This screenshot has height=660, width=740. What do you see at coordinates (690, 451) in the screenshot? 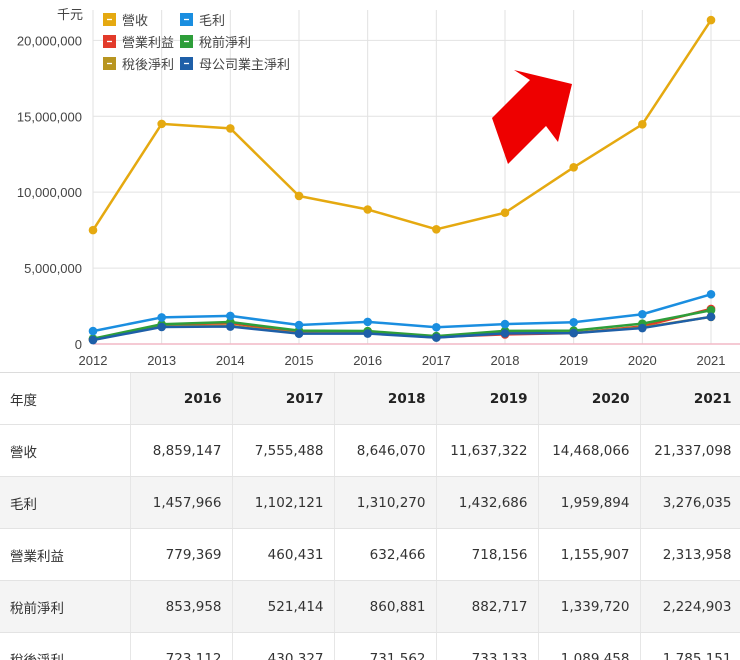
I see `table-cell-value: 21,337,098` at bounding box center [690, 451].